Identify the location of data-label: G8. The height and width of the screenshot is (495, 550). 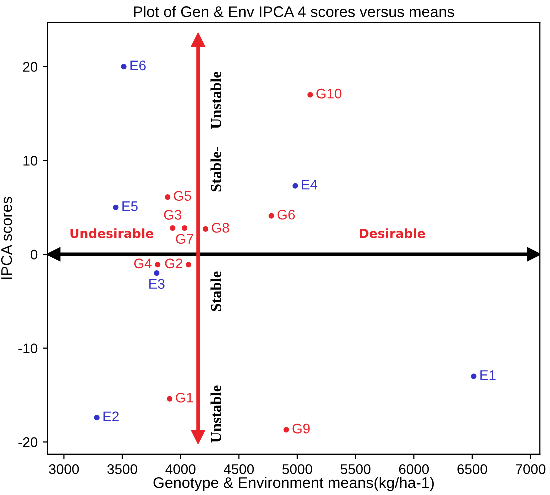
(221, 228).